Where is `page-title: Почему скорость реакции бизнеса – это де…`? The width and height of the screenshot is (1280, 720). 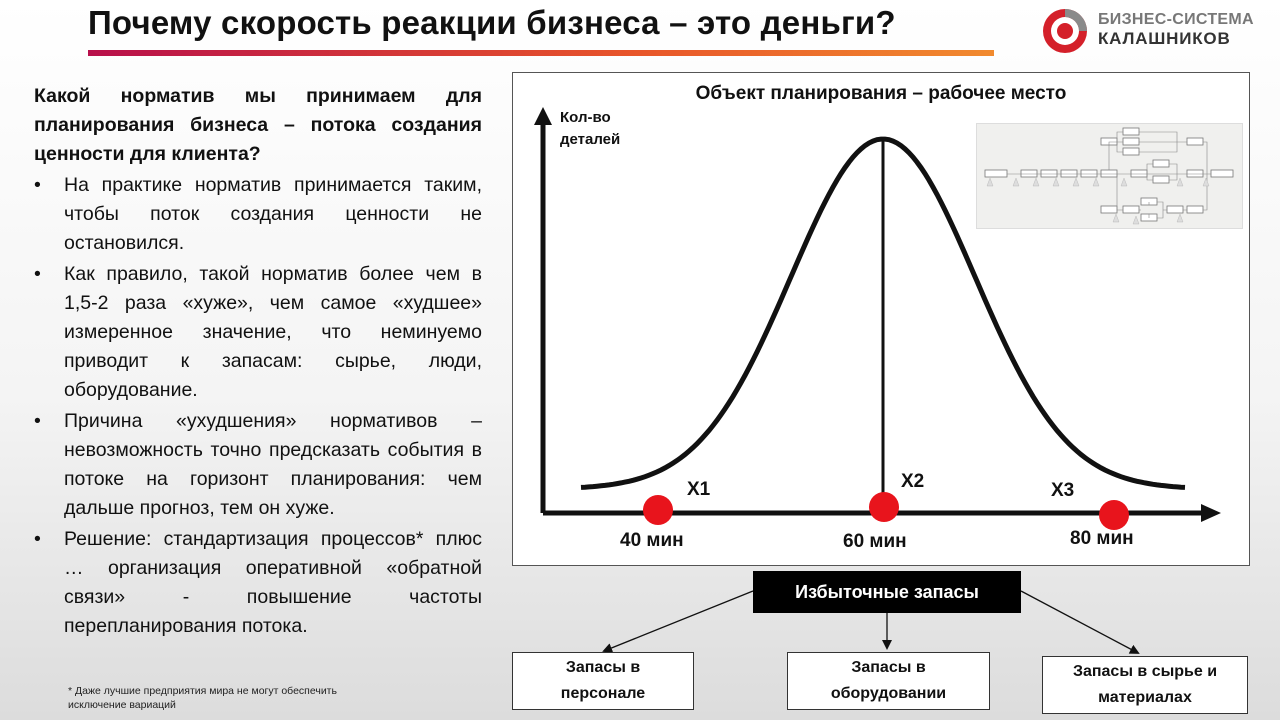 page-title: Почему скорость реакции бизнеса – это де… is located at coordinates (492, 22).